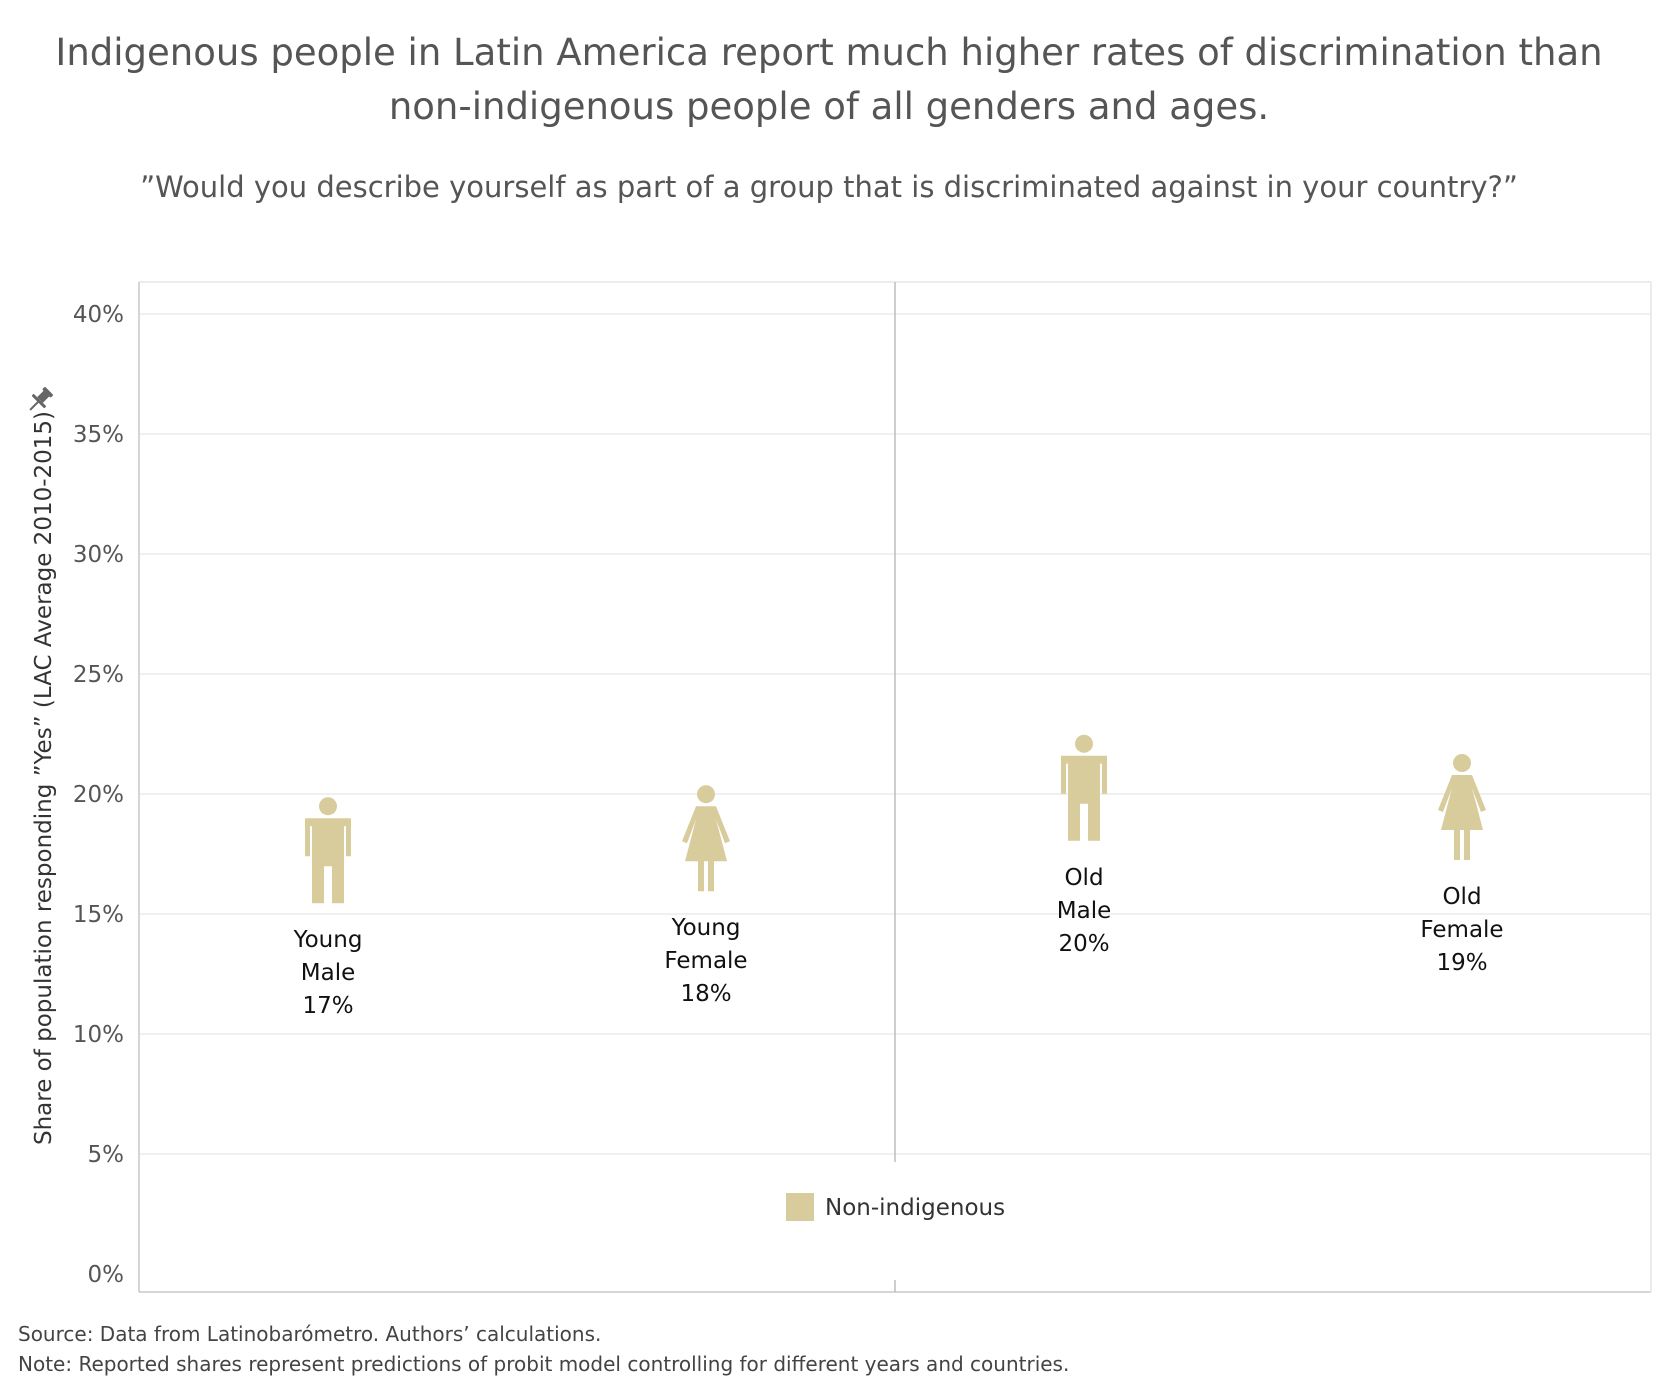  I want to click on y-tick-label: 30%, so click(98, 555).